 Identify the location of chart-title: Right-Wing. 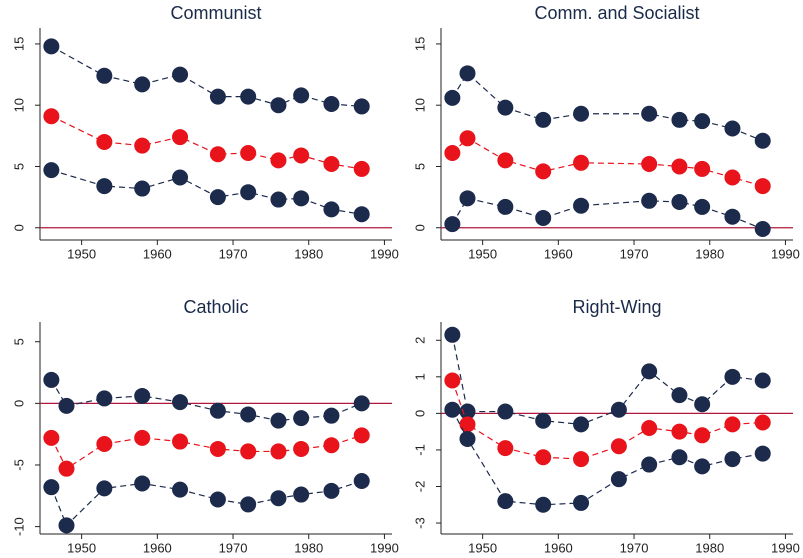
(616, 307).